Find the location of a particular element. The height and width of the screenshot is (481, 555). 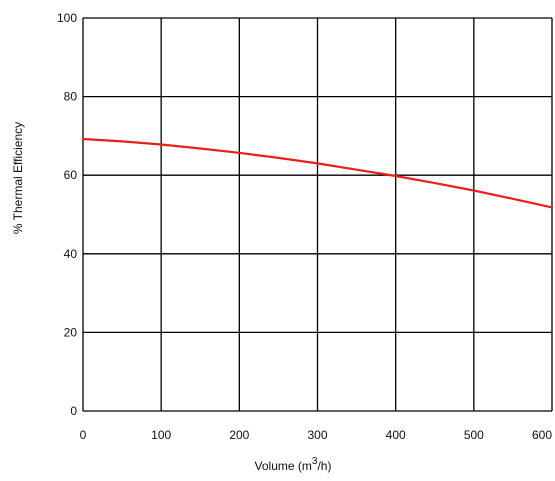

x-axis-label: Volume (m3/h) is located at coordinates (293, 464).